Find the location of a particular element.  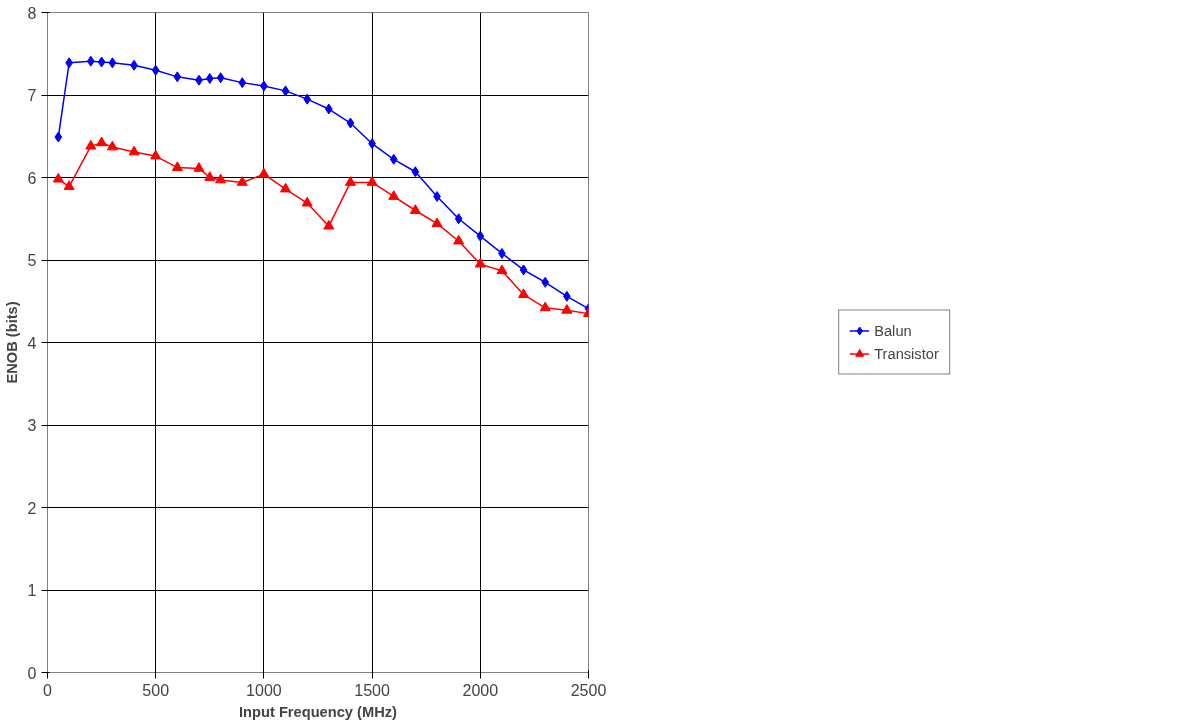

legend-label: Transistor is located at coordinates (906, 353).